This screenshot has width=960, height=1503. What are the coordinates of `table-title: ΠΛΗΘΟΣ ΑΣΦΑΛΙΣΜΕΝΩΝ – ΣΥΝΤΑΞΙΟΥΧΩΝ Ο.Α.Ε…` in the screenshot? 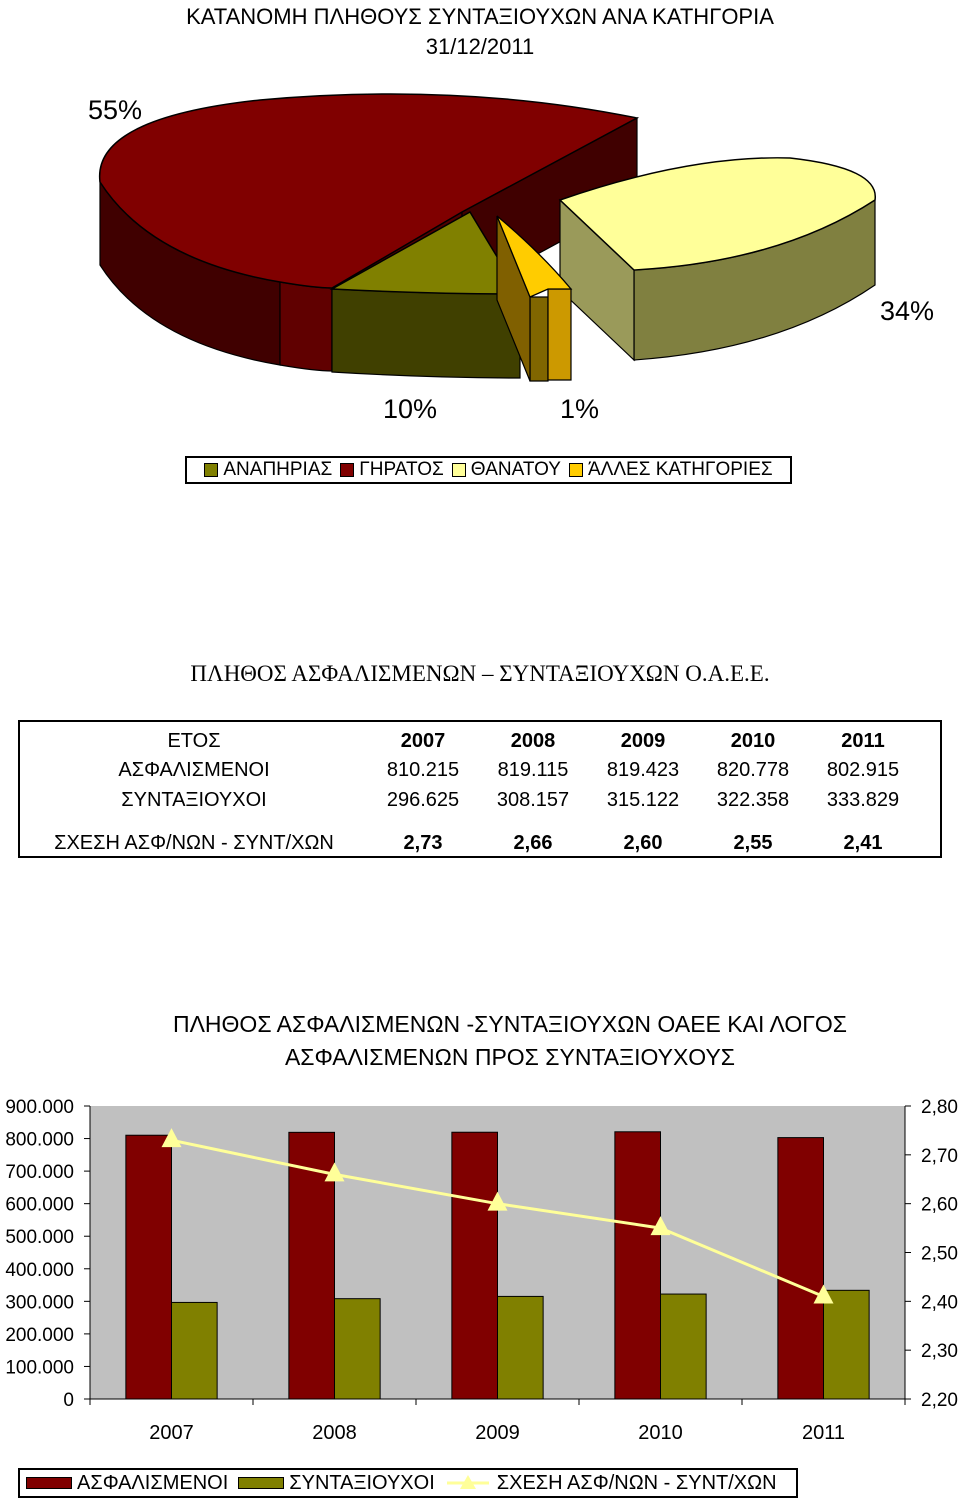 It's located at (480, 673).